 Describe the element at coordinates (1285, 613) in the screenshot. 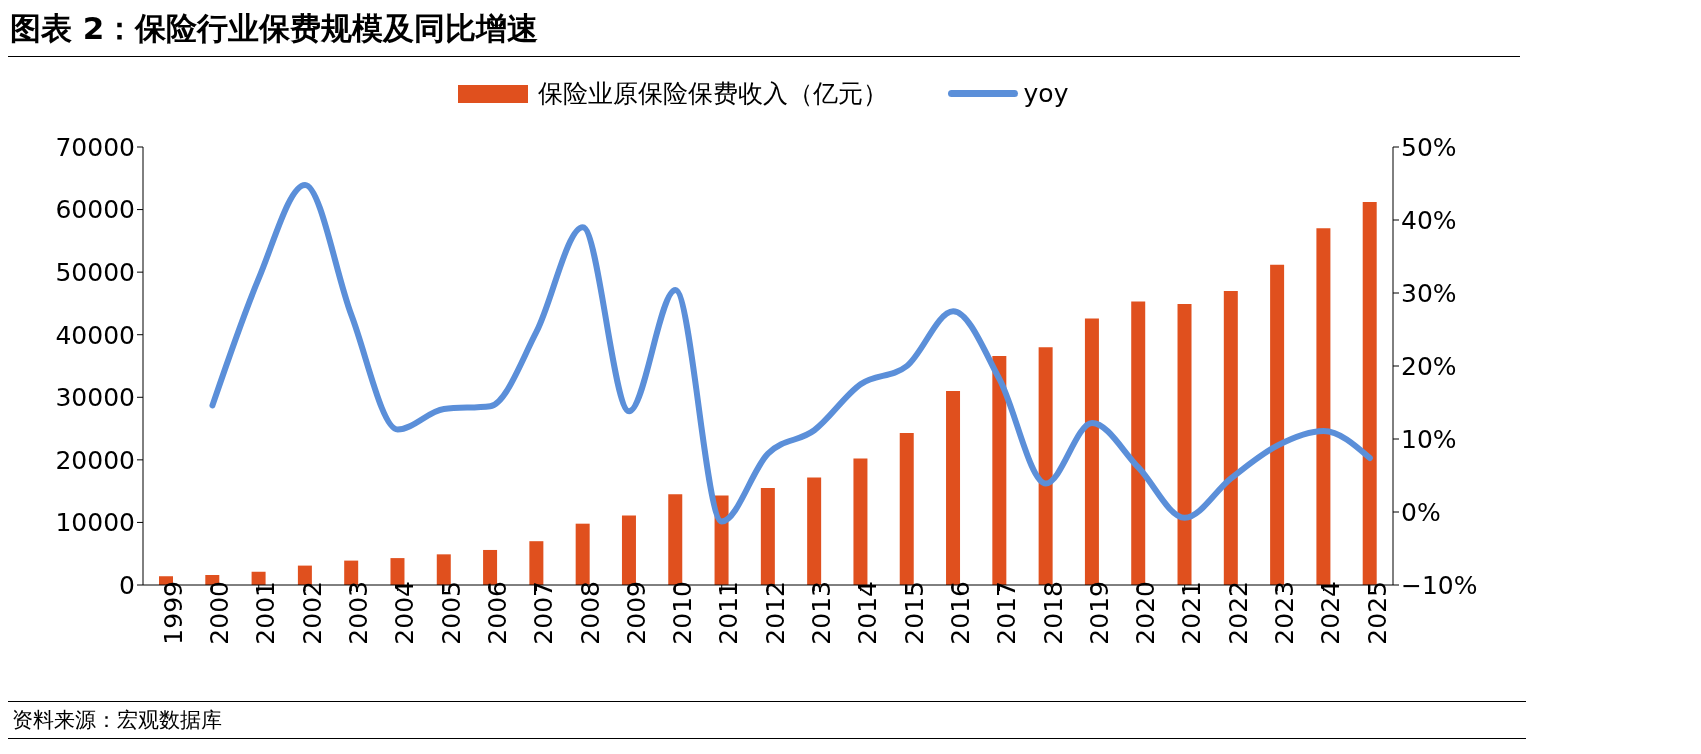

I see `x-tick-label: 2023` at that location.